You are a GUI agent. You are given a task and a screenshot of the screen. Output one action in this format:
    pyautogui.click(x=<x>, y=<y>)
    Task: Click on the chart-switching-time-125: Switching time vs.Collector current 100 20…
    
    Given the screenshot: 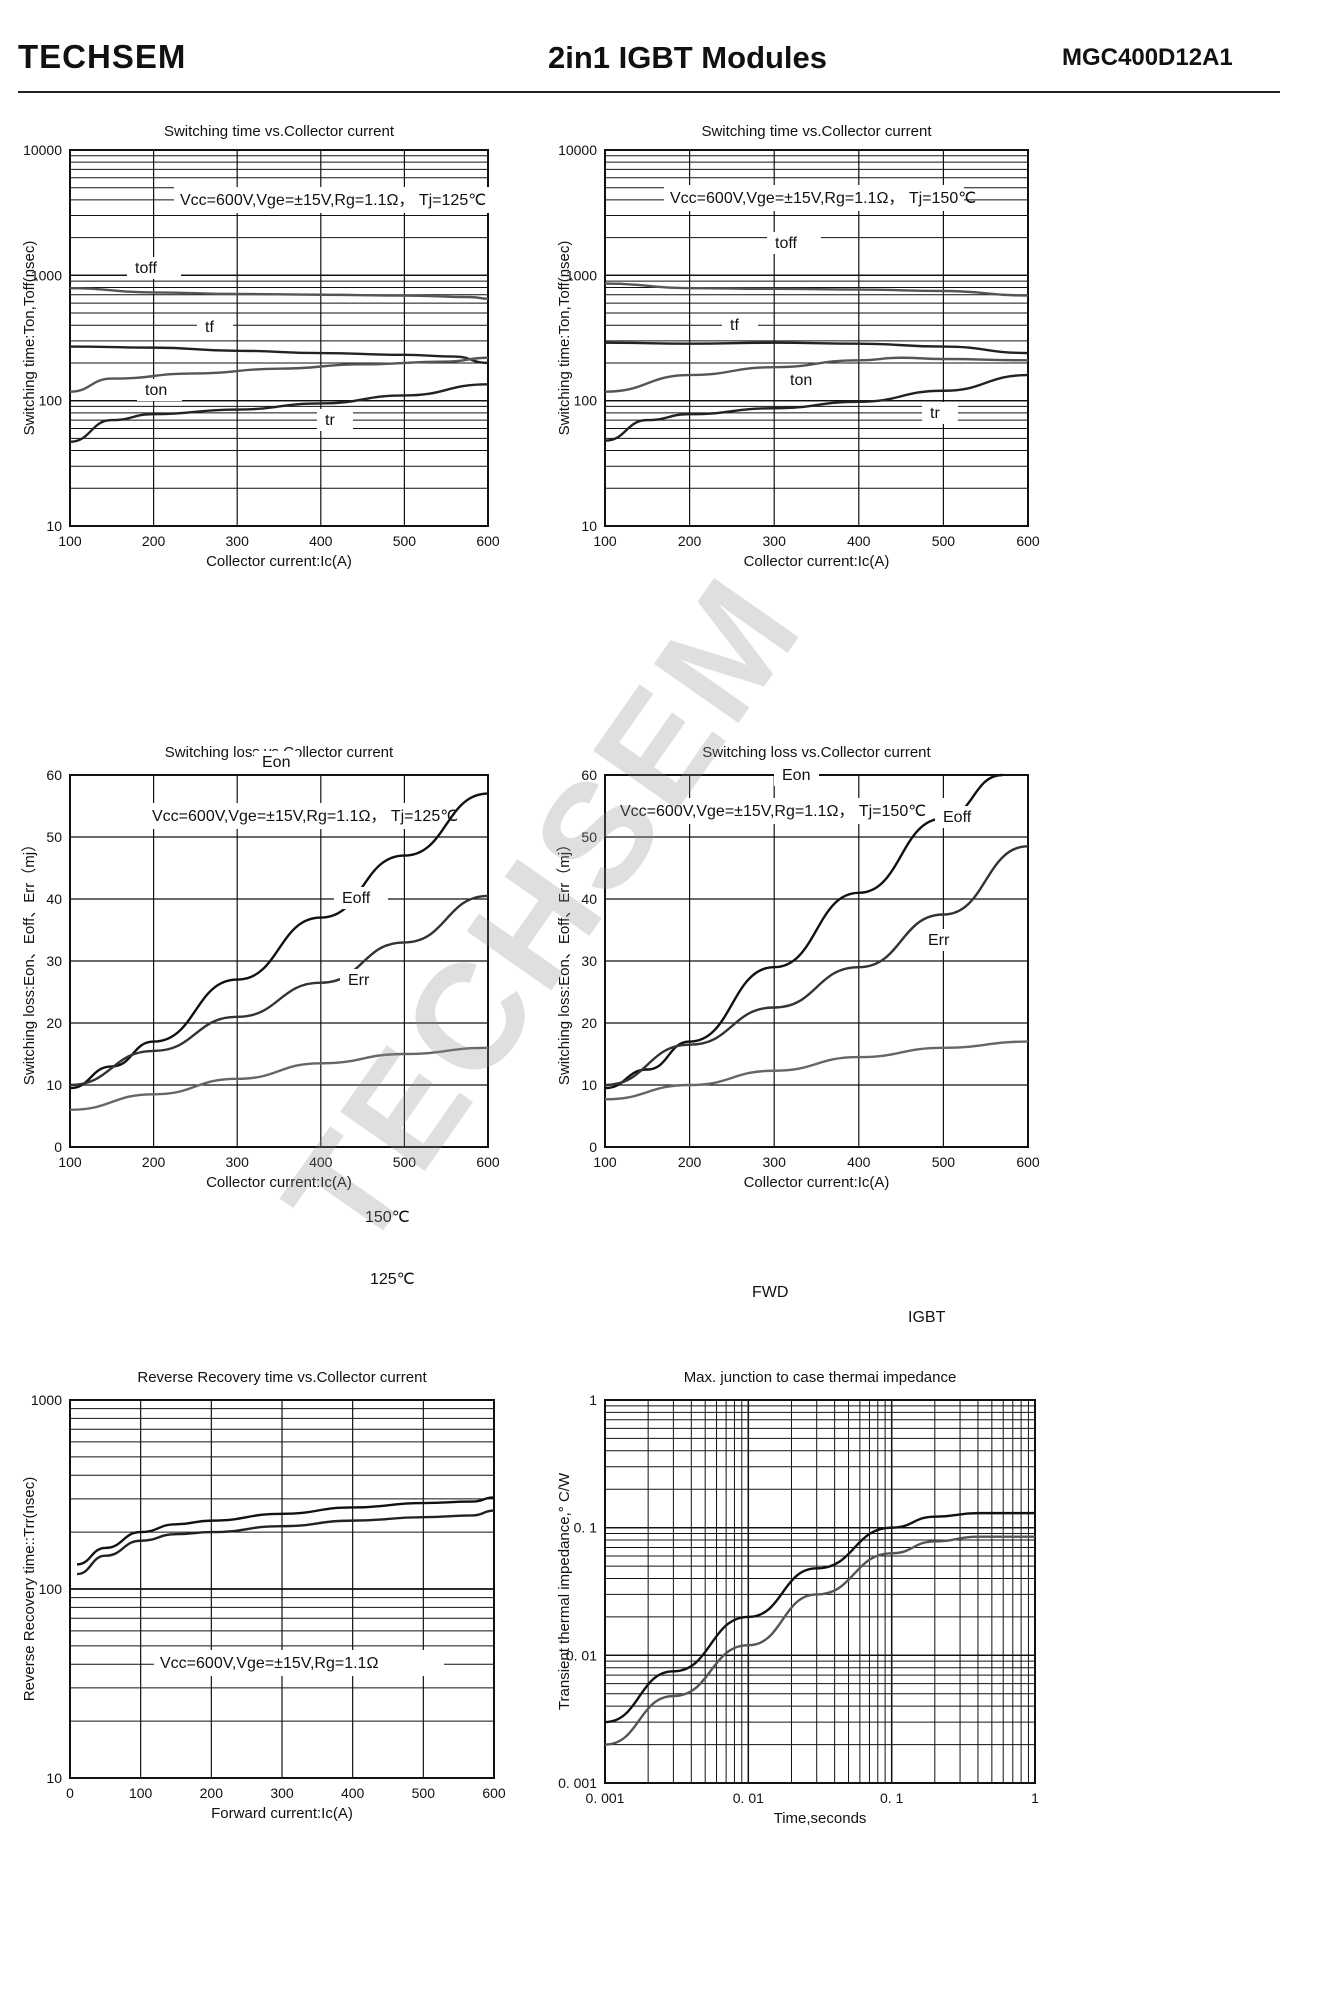 What is the action you would take?
    pyautogui.click(x=262, y=346)
    